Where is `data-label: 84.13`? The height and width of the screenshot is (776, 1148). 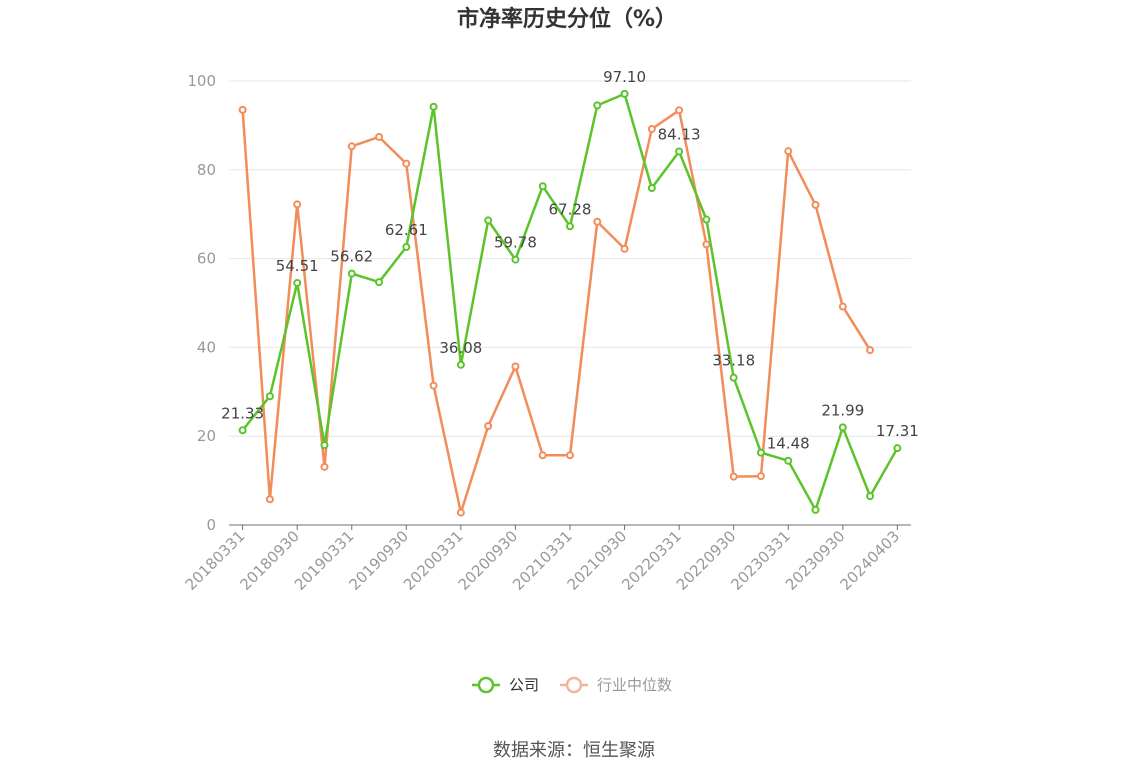
data-label: 84.13 is located at coordinates (679, 134).